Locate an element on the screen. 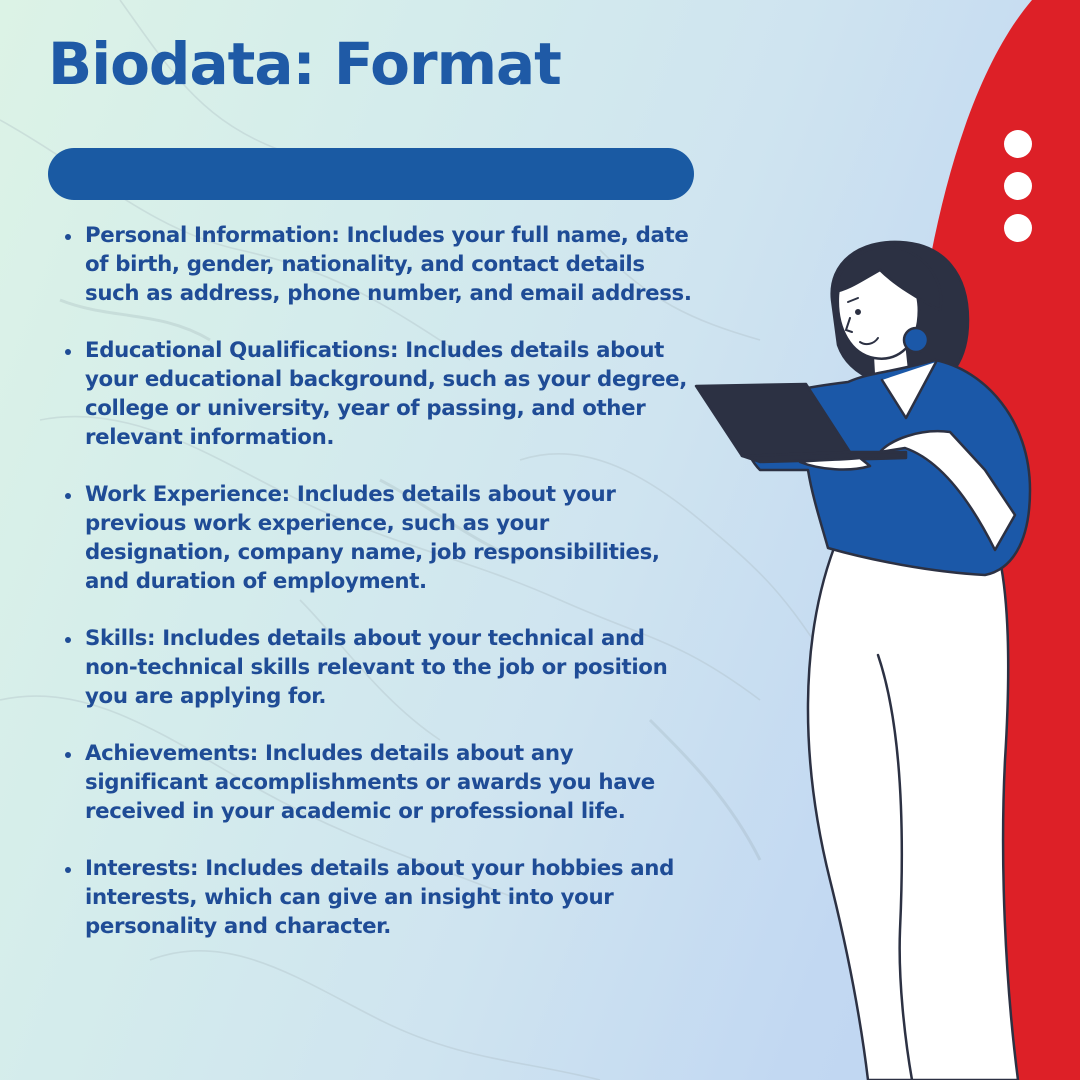 The image size is (1080, 1080). hand-left is located at coordinates (835, 463).